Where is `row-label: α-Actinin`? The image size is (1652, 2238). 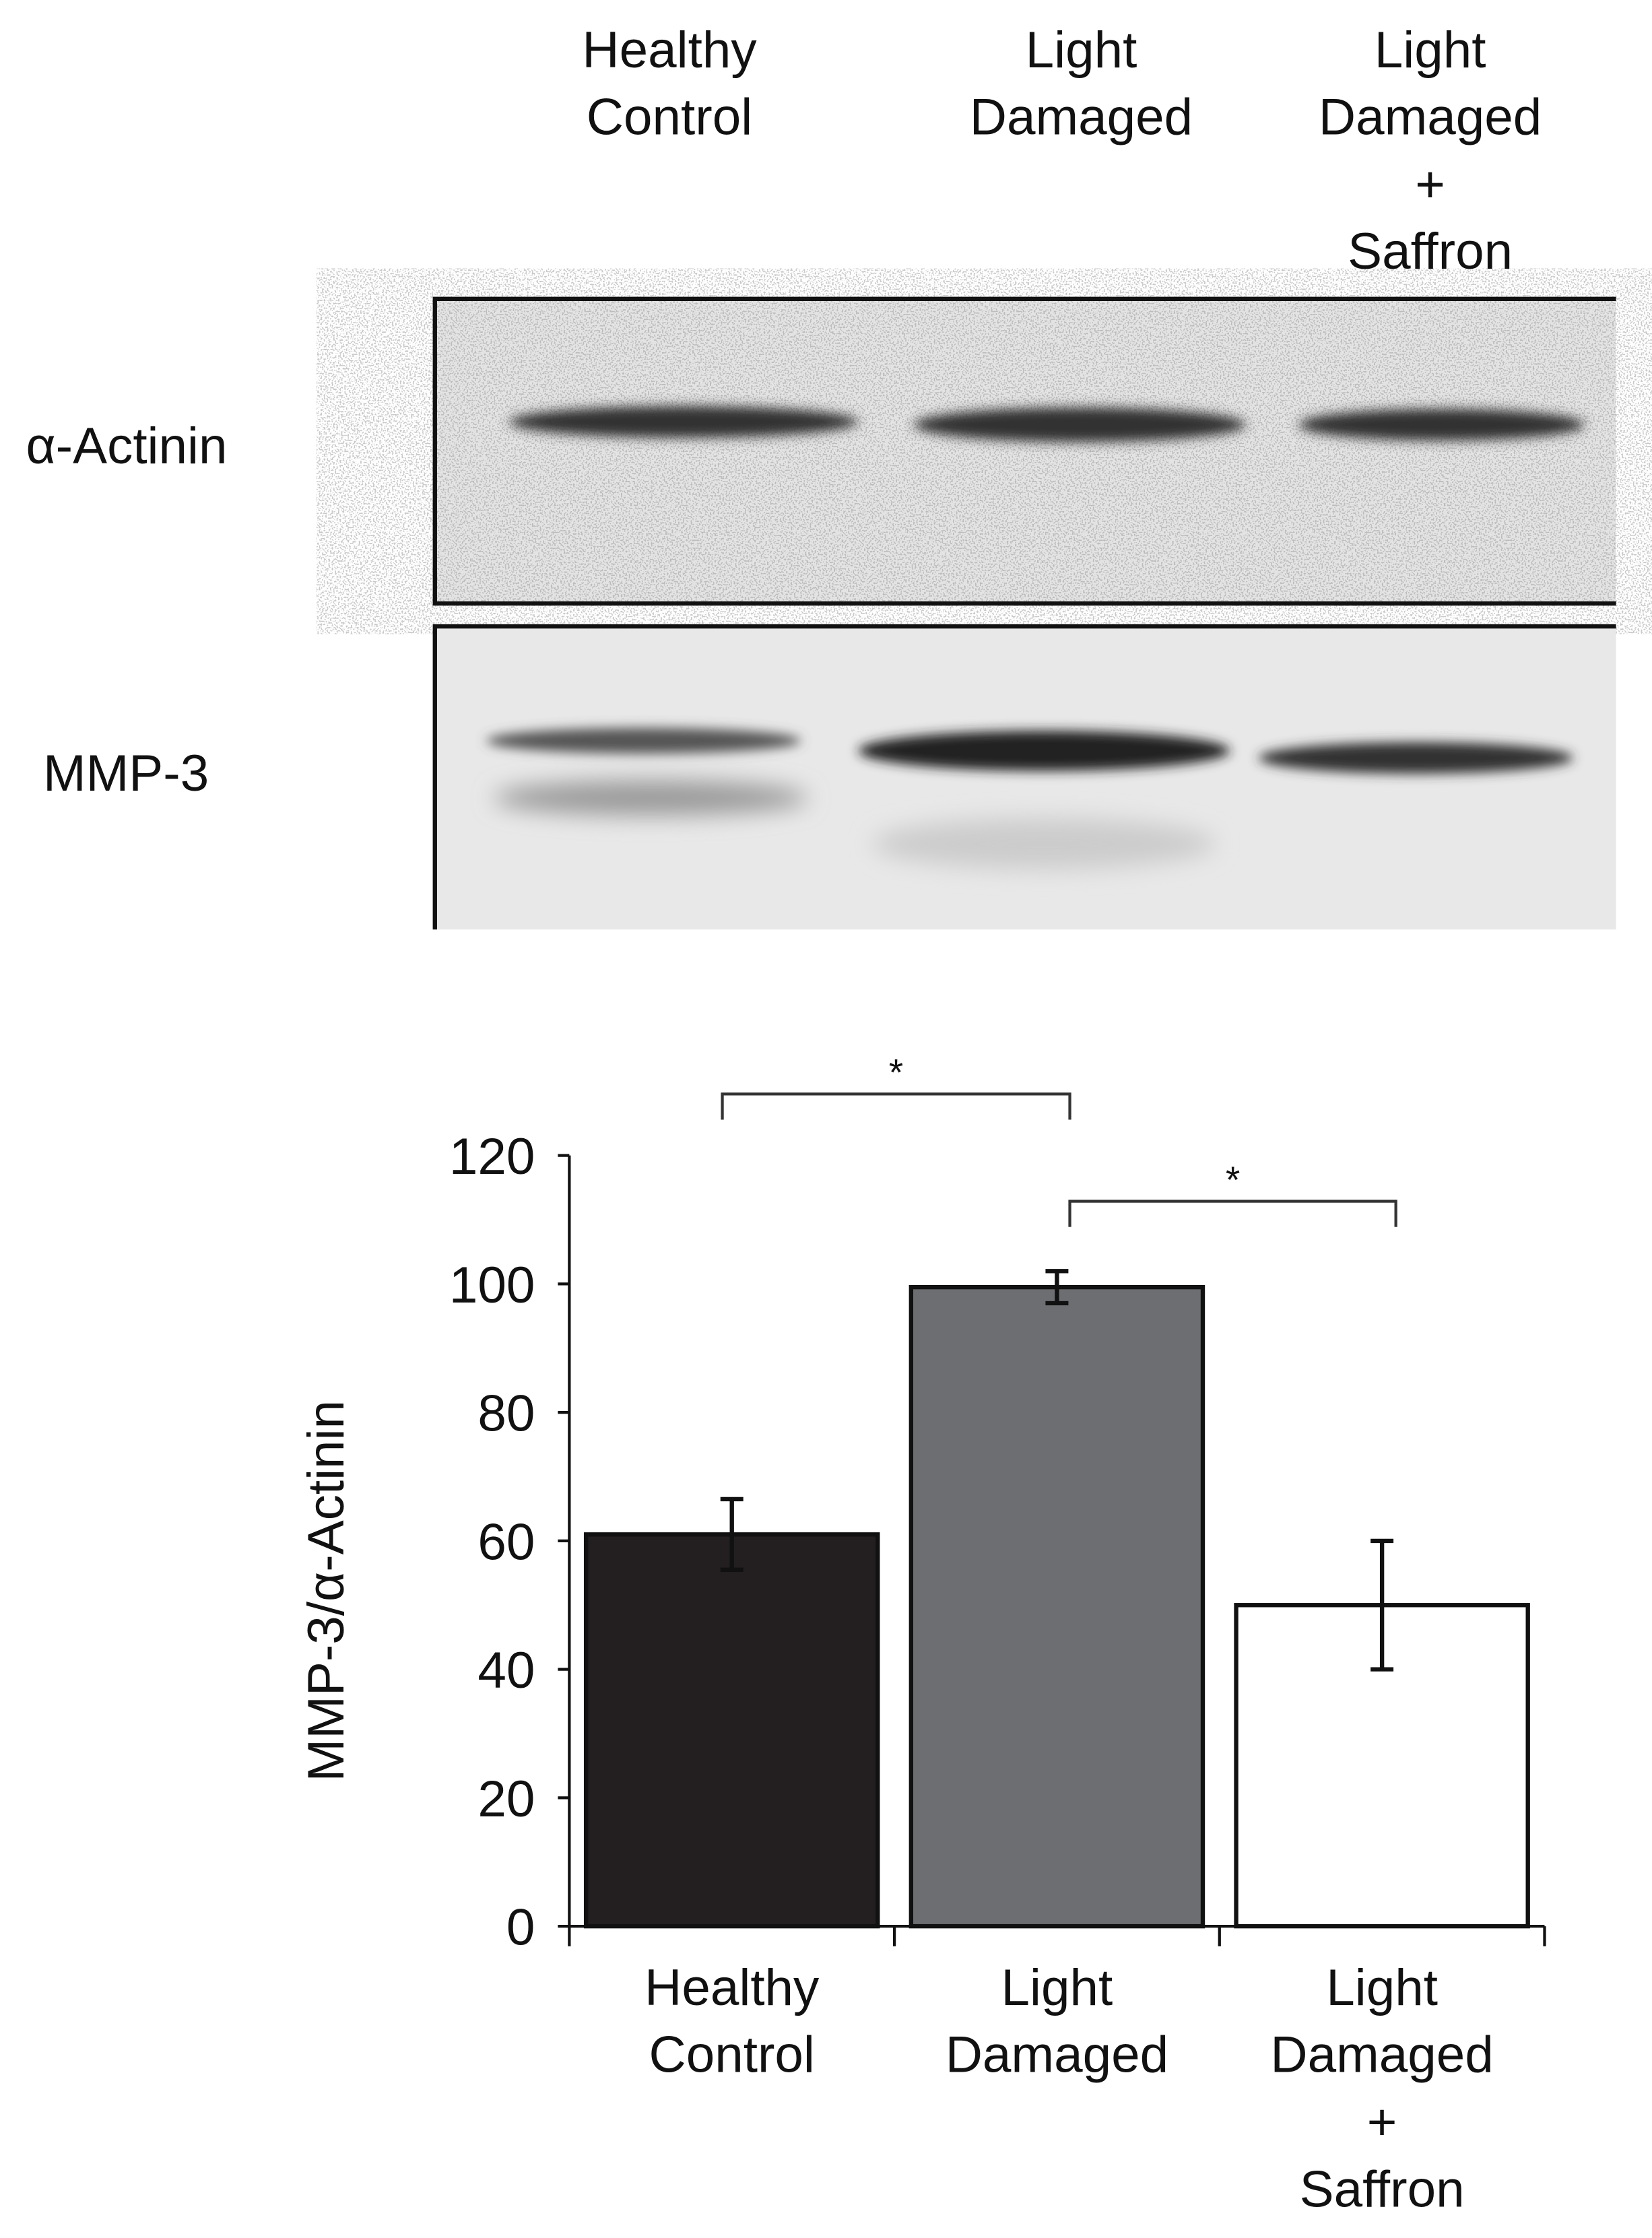 row-label: α-Actinin is located at coordinates (127, 447).